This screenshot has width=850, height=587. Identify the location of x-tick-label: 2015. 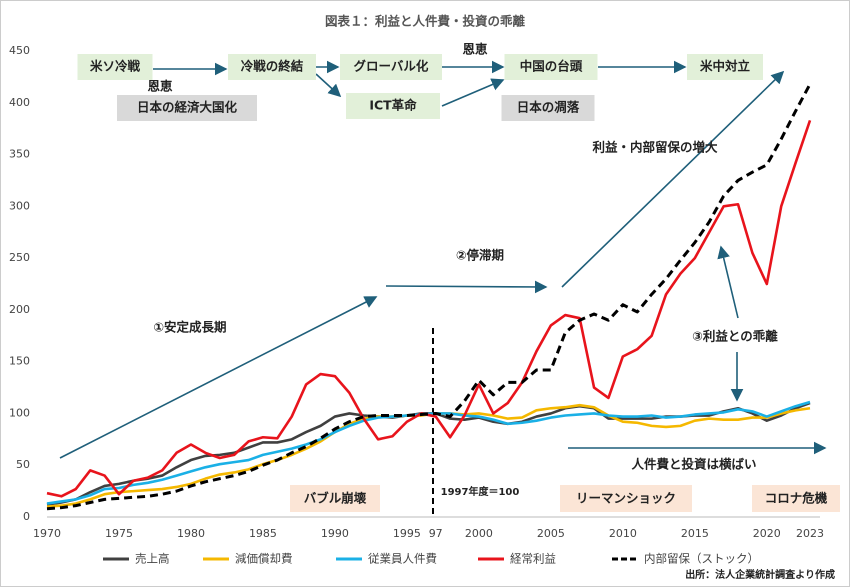
(695, 533).